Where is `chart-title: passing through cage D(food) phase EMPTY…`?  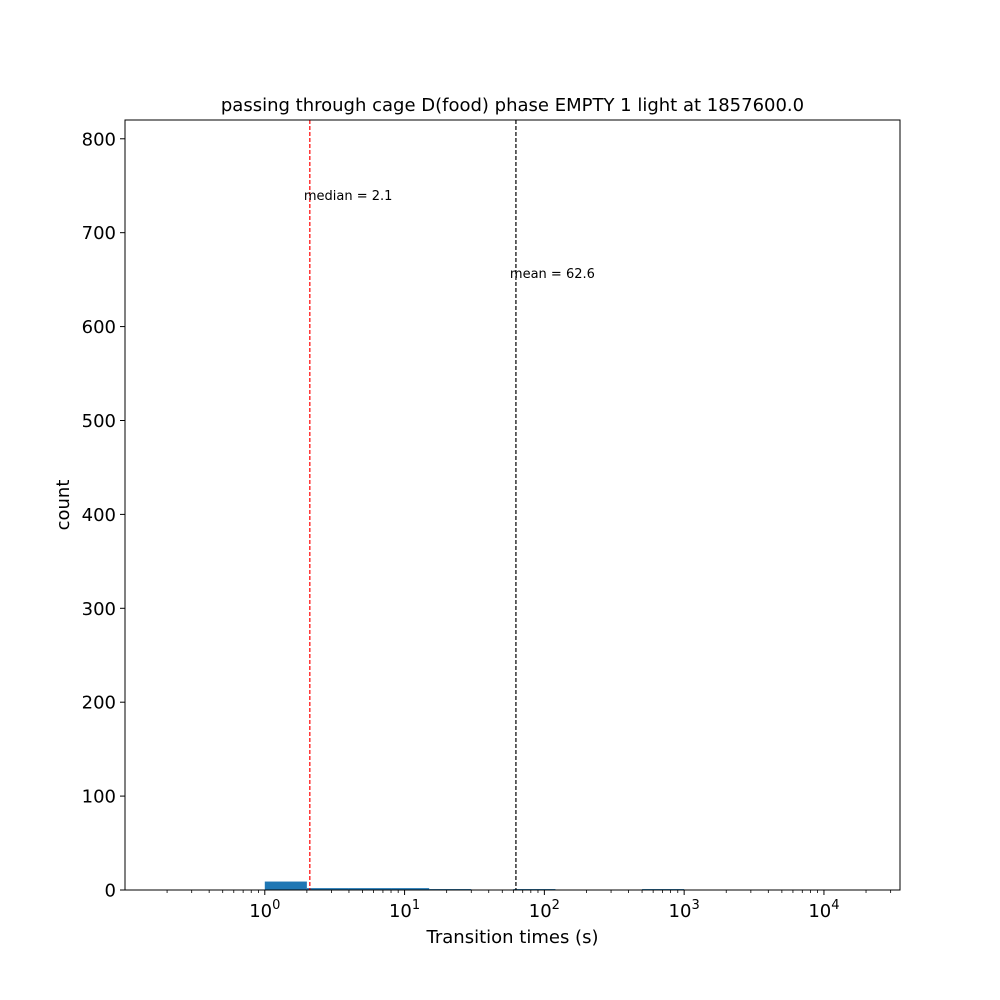 chart-title: passing through cage D(food) phase EMPTY… is located at coordinates (512, 105).